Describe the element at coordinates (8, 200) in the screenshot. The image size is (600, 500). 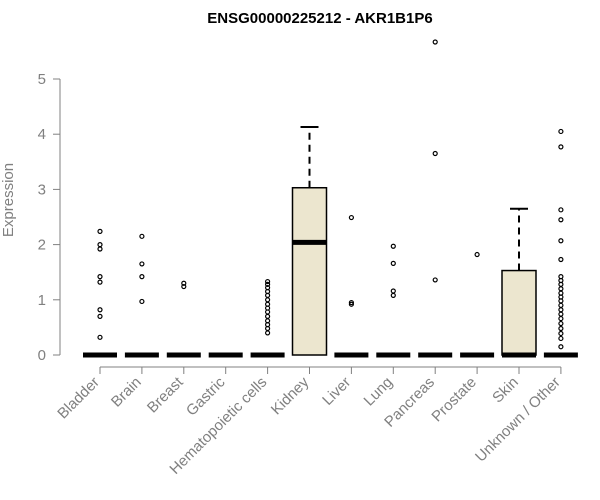
I see `y-axis-label: Expression` at that location.